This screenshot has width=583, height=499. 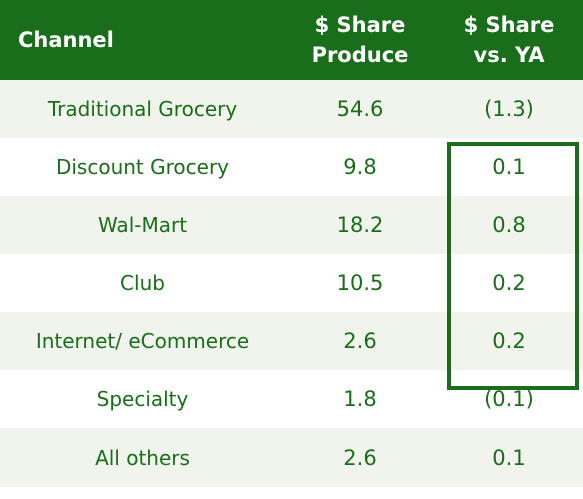 I want to click on header-share-vs-ya: $ Share vs. YA, so click(x=509, y=40).